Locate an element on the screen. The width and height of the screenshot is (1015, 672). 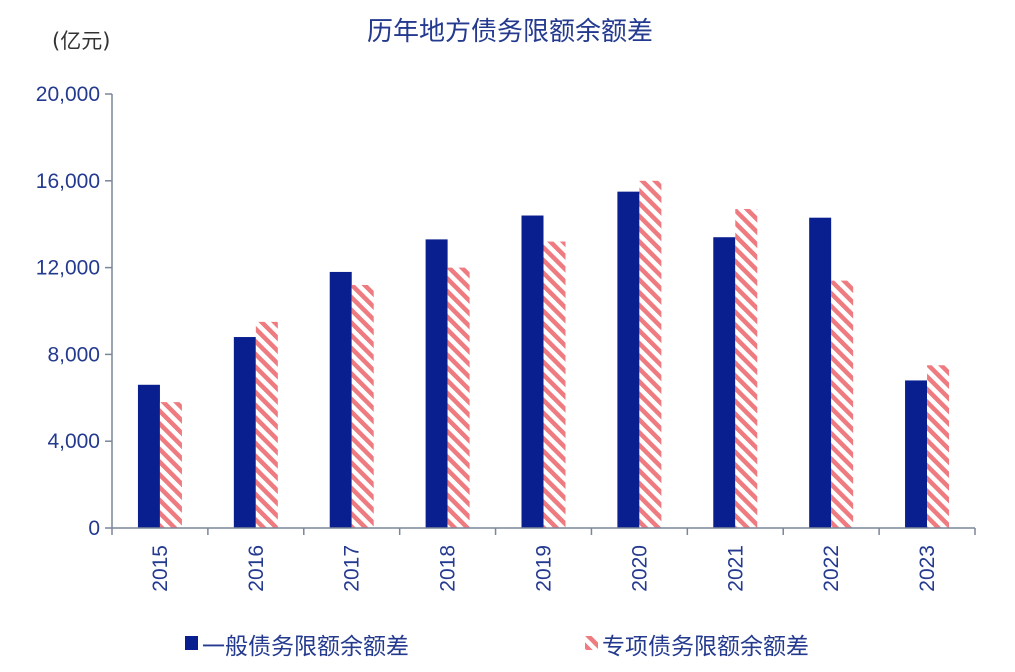
y-tick-label: 8,000 is located at coordinates (73, 354).